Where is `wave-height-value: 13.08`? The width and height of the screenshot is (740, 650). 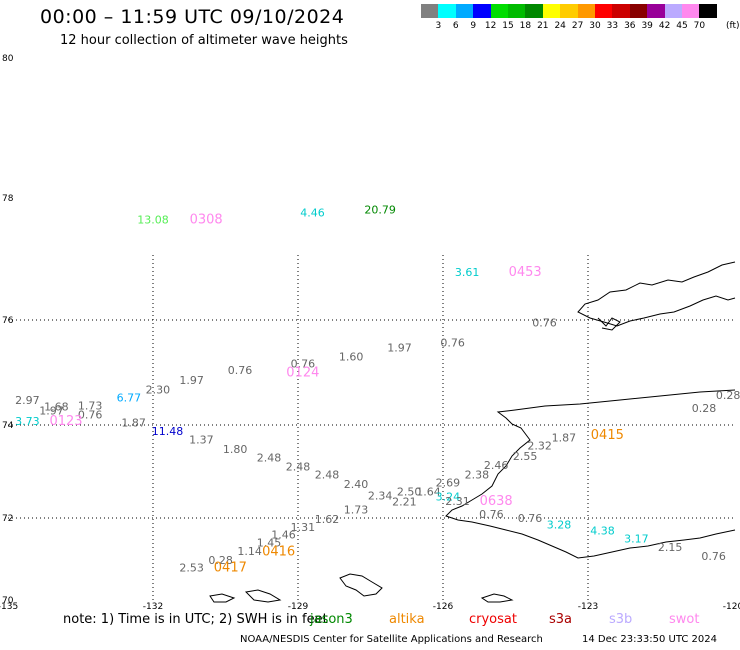 wave-height-value: 13.08 is located at coordinates (153, 220).